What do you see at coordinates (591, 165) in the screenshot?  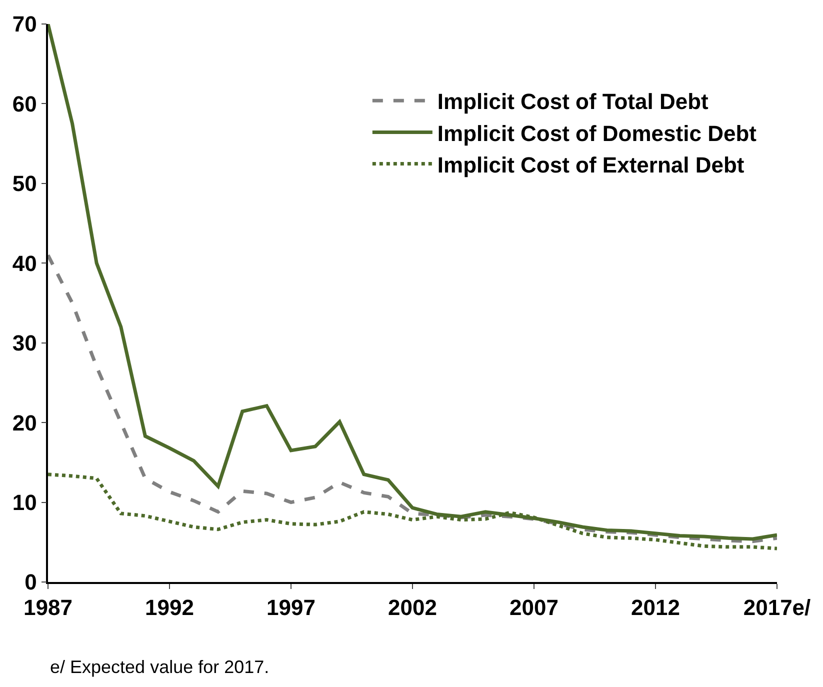 I see `legend-label: Implicit Cost of External Debt` at bounding box center [591, 165].